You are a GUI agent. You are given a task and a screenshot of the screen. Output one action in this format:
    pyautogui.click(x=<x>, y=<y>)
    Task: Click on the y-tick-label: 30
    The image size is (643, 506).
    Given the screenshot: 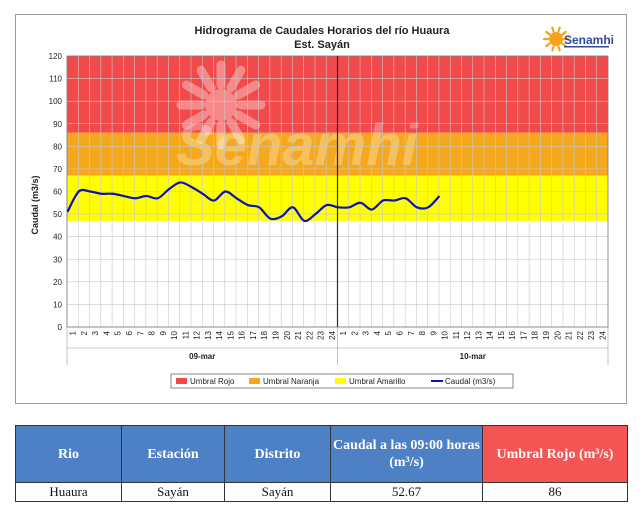 What is the action you would take?
    pyautogui.click(x=57, y=259)
    